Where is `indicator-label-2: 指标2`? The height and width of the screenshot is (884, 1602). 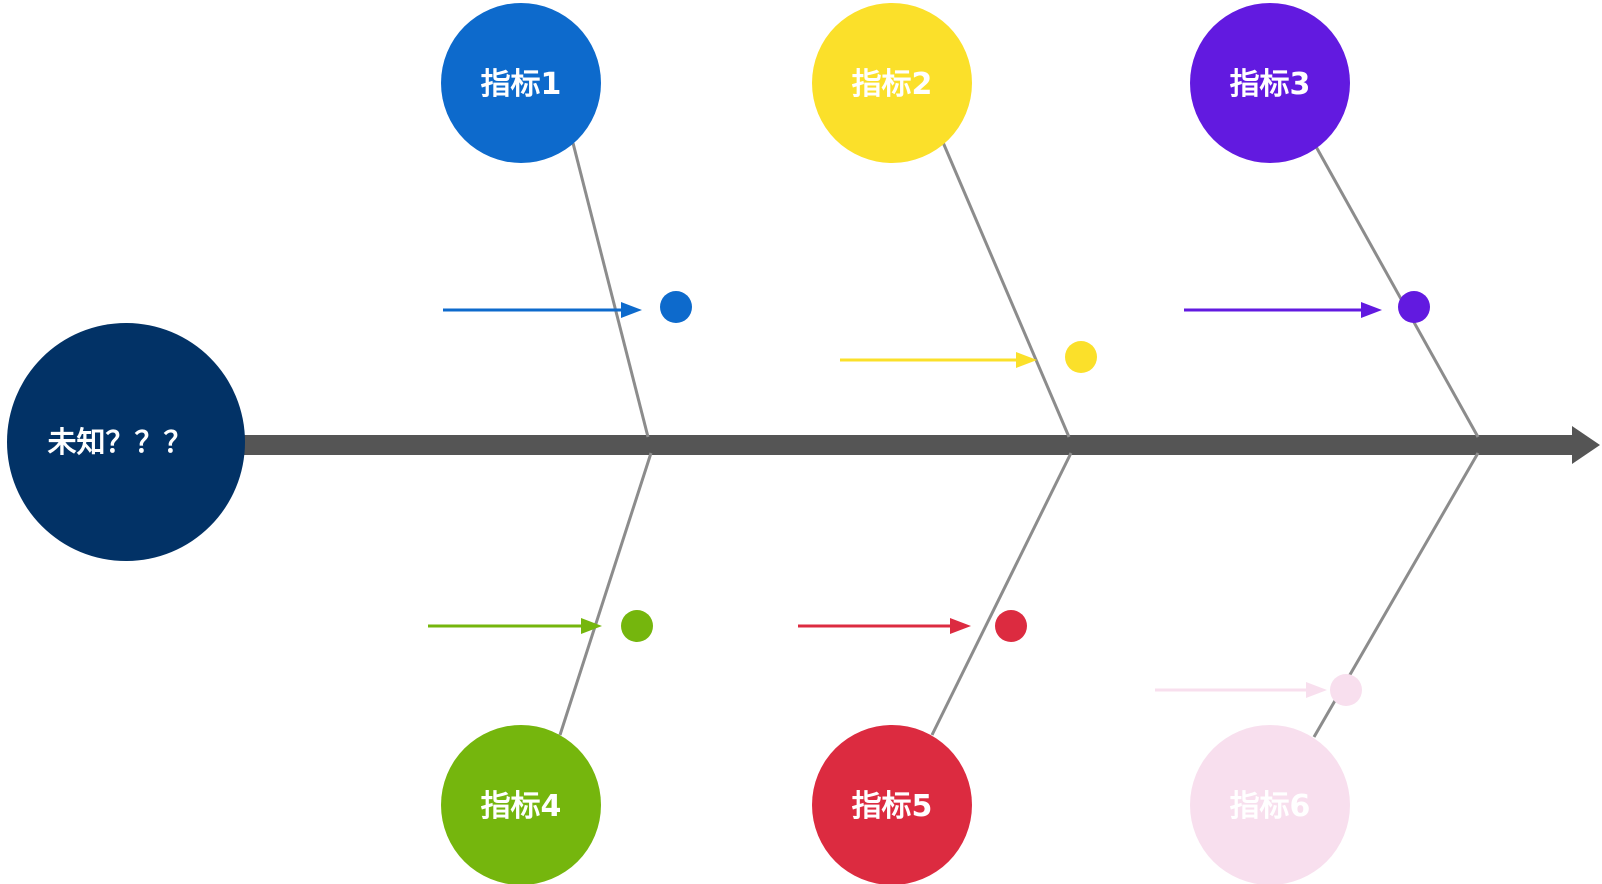 indicator-label-2: 指标2 is located at coordinates (892, 84).